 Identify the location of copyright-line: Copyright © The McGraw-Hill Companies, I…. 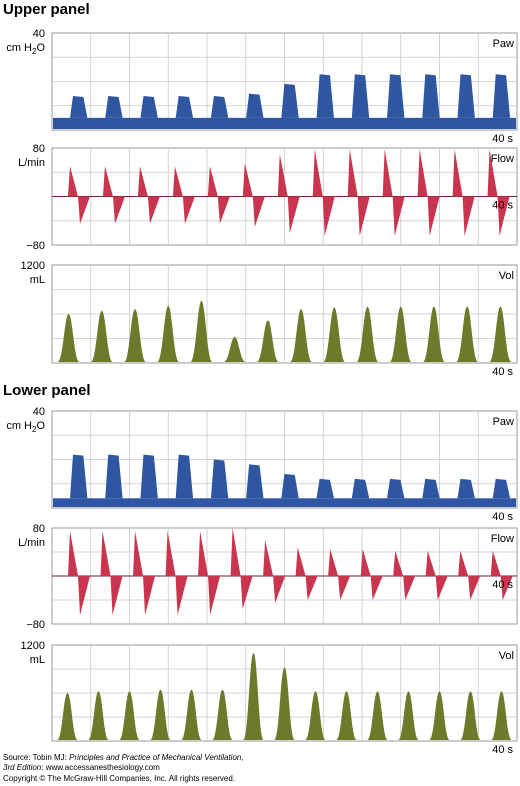
(119, 779).